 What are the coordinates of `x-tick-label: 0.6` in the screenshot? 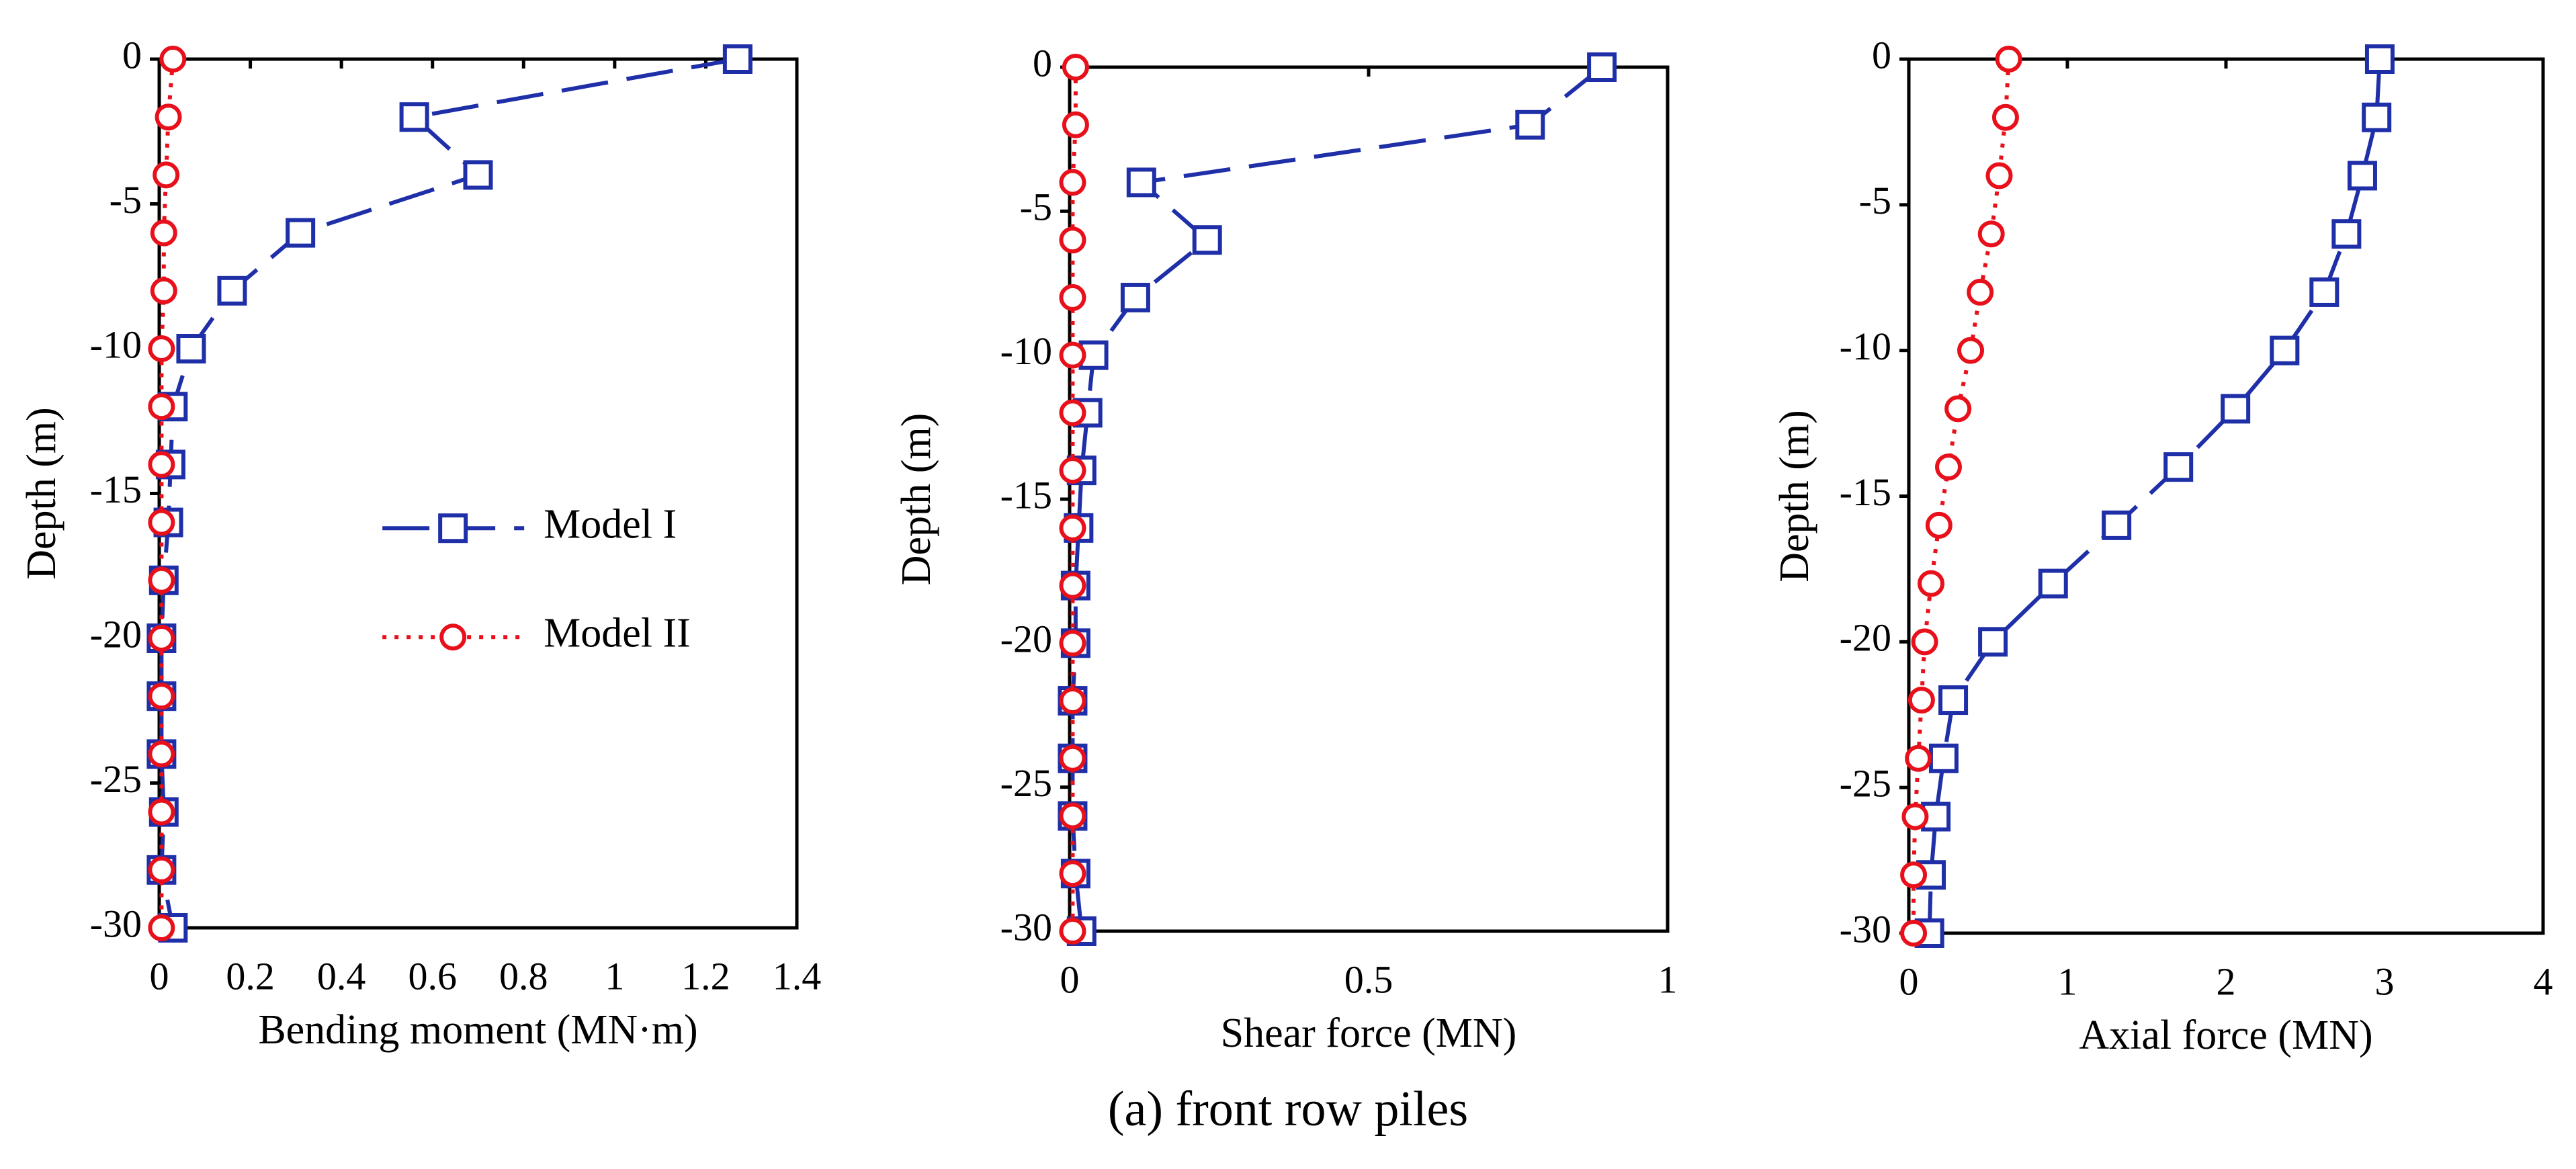 It's located at (432, 976).